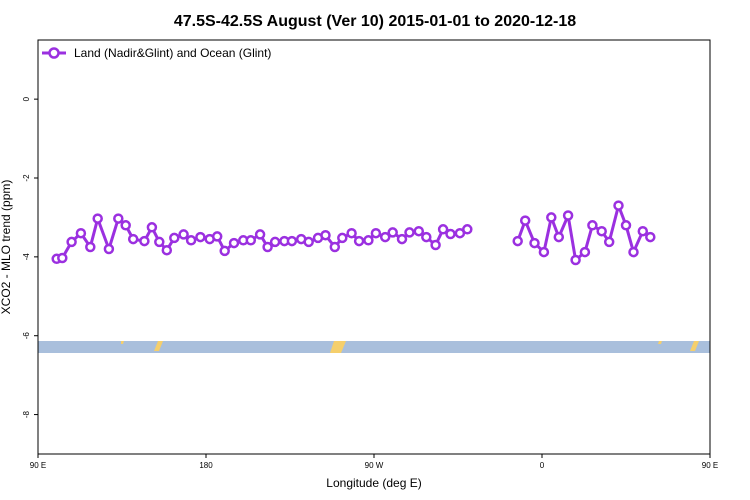  Describe the element at coordinates (26, 336) in the screenshot. I see `y-tick-label: -6` at that location.